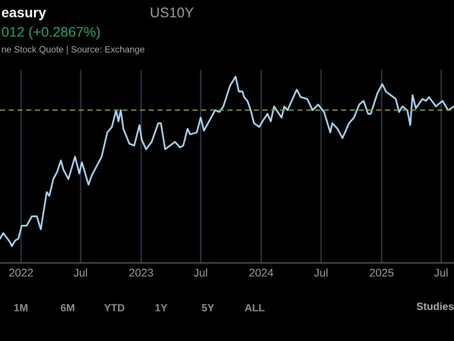 Image resolution: width=454 pixels, height=341 pixels. I want to click on text: Studies, so click(435, 306).